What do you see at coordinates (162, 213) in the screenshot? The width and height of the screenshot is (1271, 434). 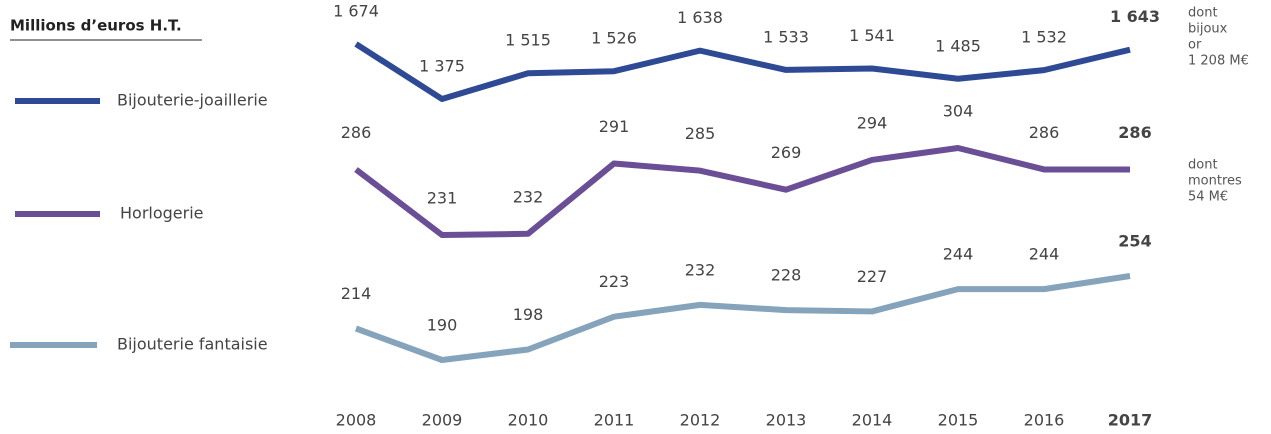 I see `legend-label: Horlogerie` at bounding box center [162, 213].